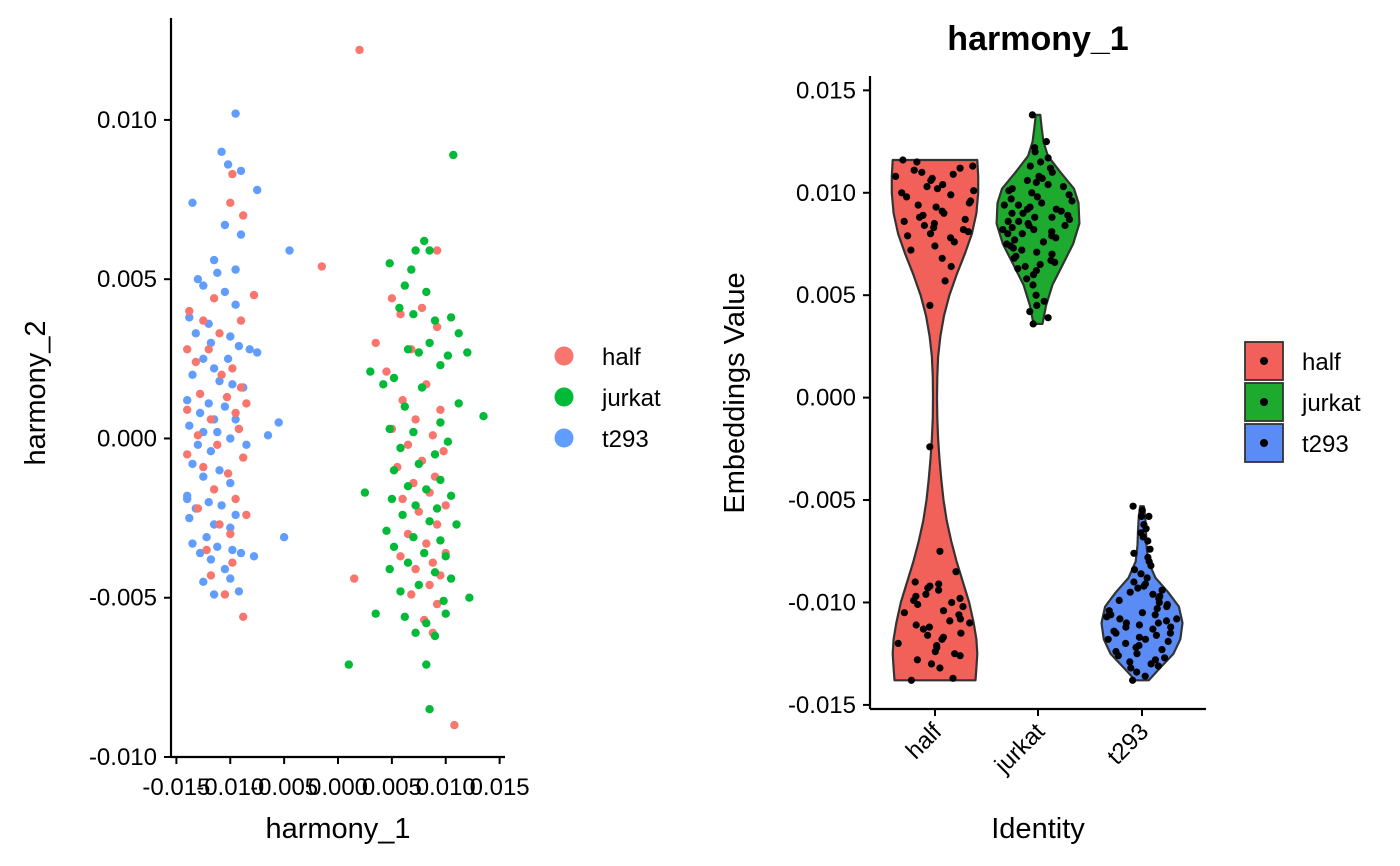 The height and width of the screenshot is (866, 1400). Describe the element at coordinates (1027, 744) in the screenshot. I see `violin-x-ticks: half jurkat t293` at that location.